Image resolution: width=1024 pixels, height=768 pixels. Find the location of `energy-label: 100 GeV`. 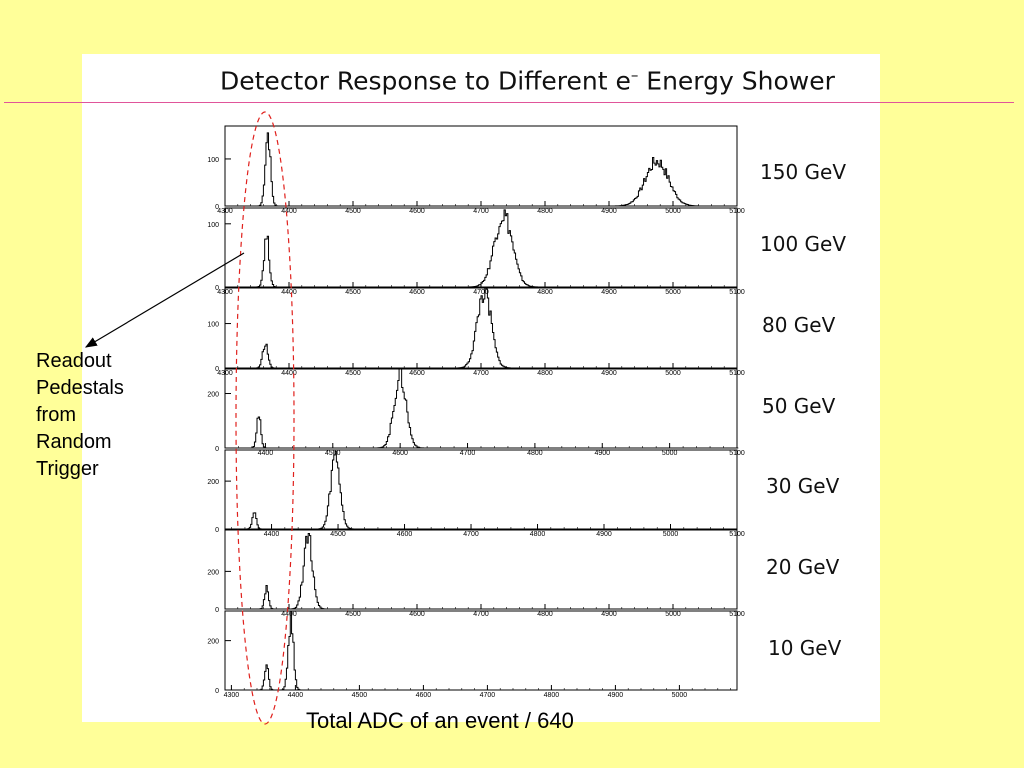

energy-label: 100 GeV is located at coordinates (803, 244).